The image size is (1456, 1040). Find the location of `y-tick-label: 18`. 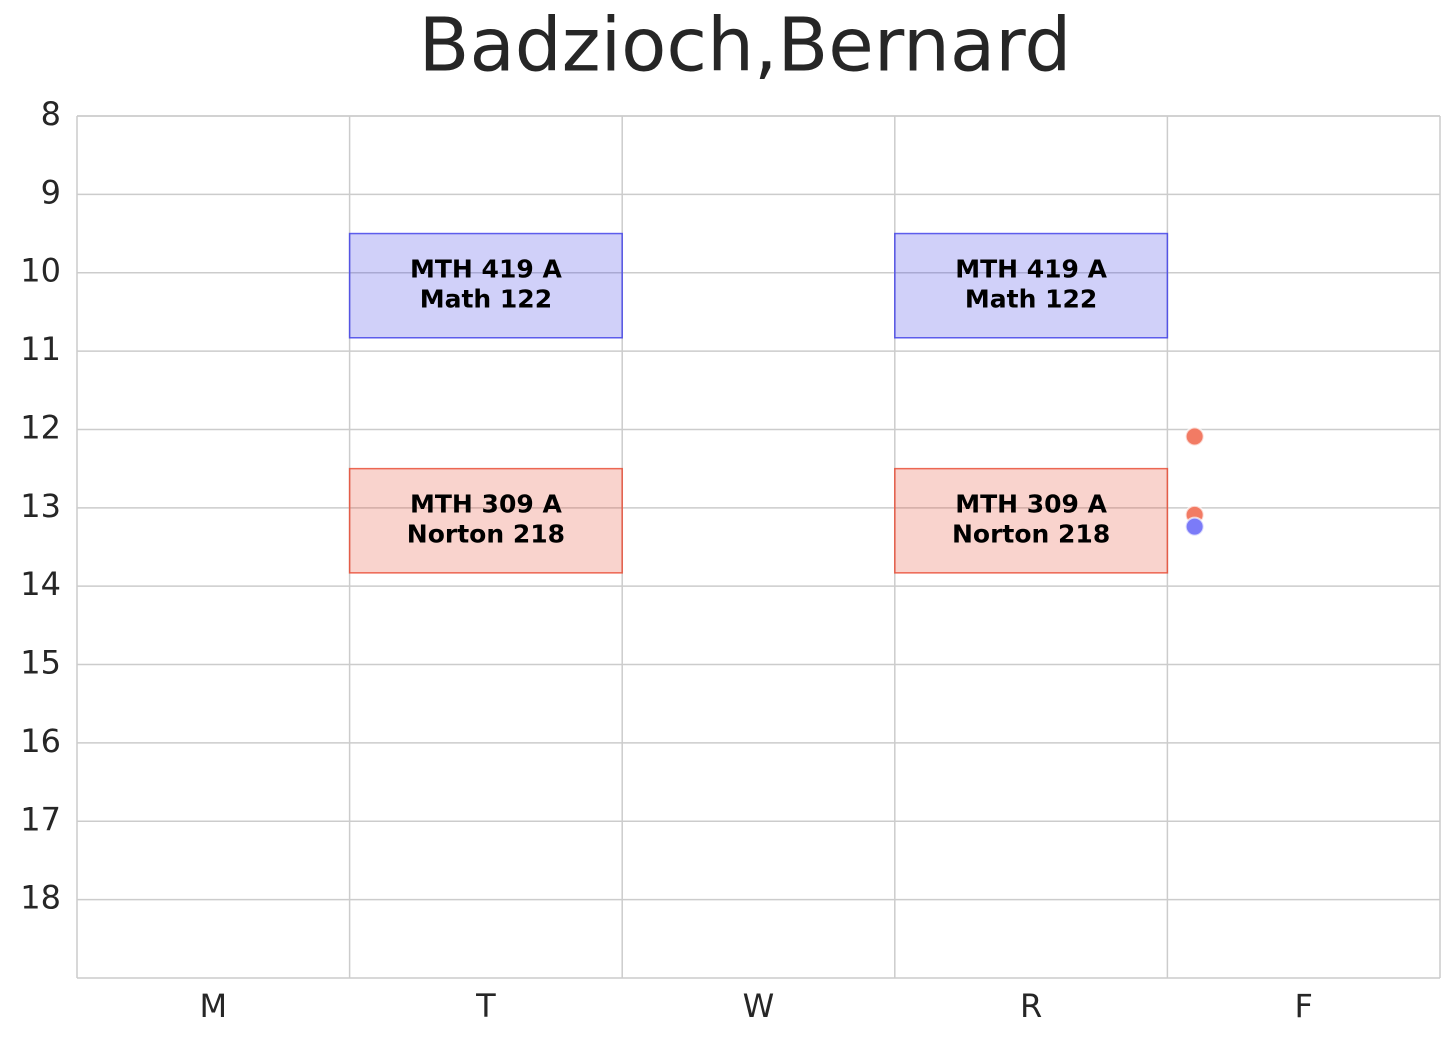

y-tick-label: 18 is located at coordinates (40, 898).